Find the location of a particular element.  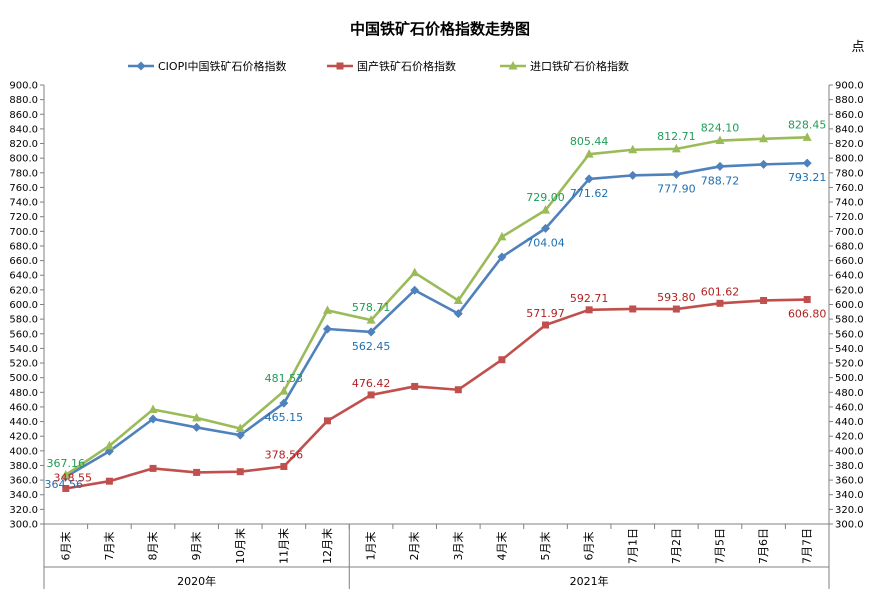

y-tick-label-right: 400.0 is located at coordinates (849, 451).